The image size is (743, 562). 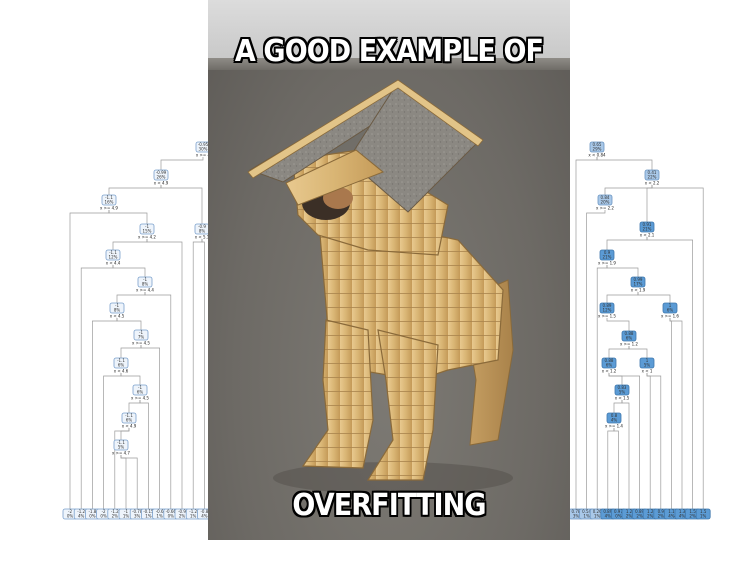 I want to click on node-value: 0.88, so click(x=629, y=333).